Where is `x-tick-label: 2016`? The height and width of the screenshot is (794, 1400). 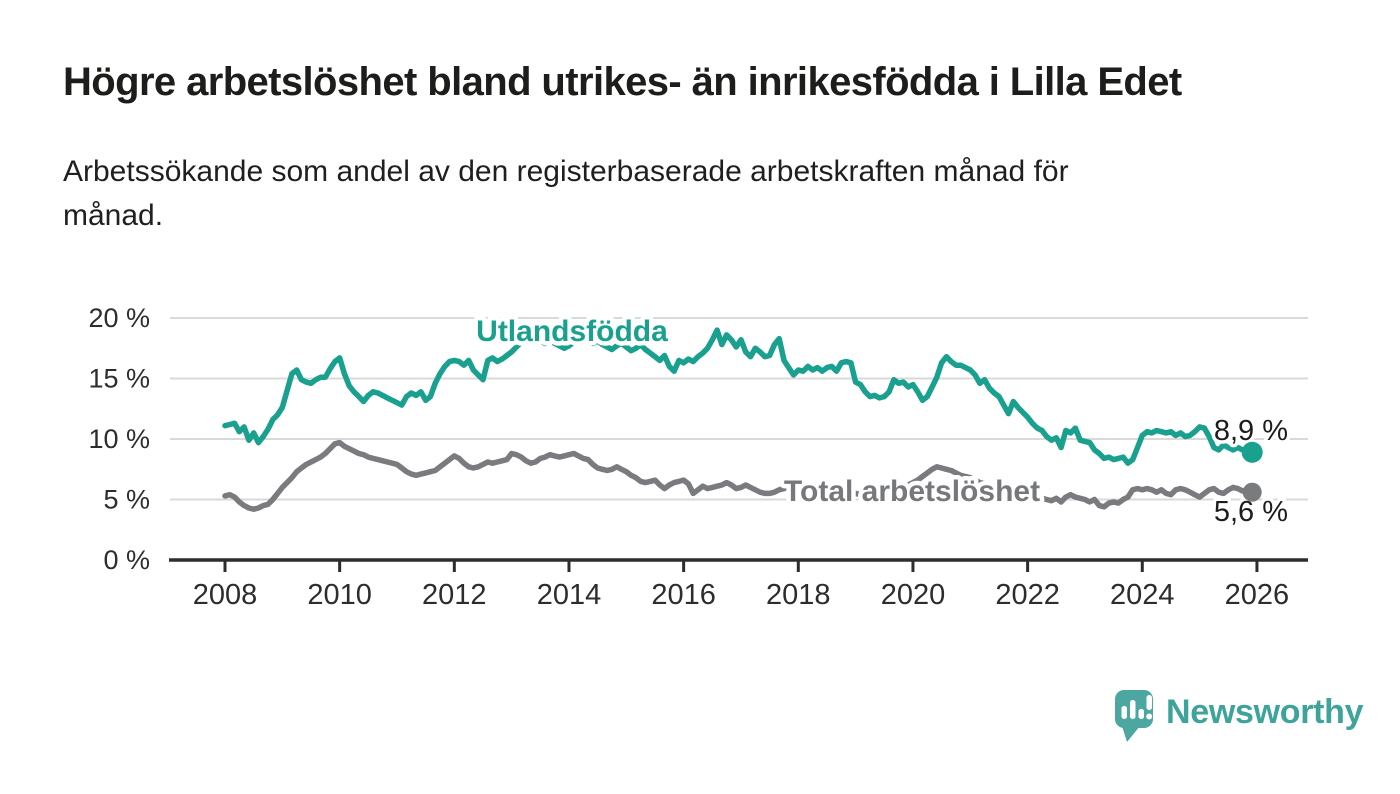
x-tick-label: 2016 is located at coordinates (683, 595).